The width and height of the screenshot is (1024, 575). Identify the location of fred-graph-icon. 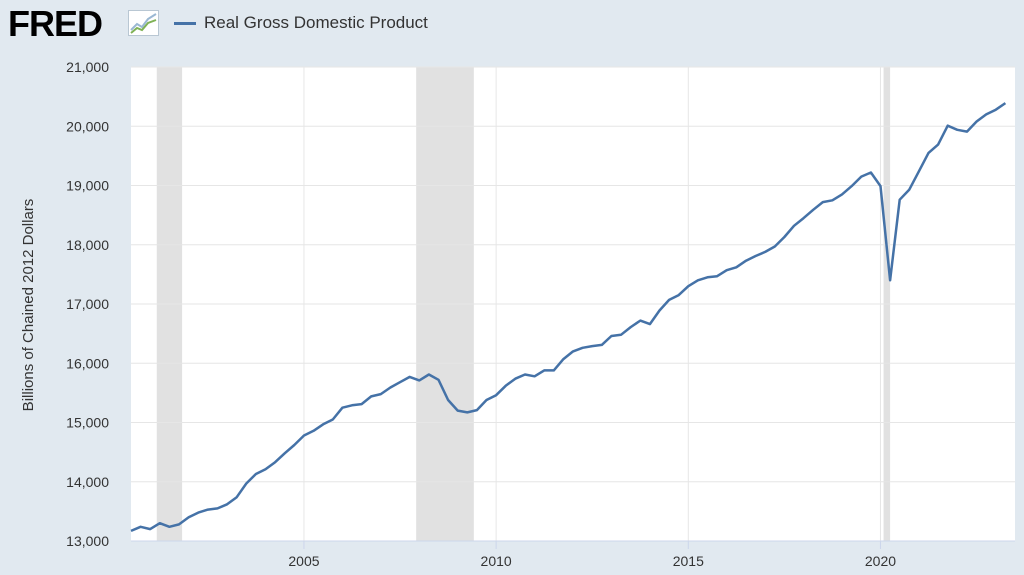
(144, 25).